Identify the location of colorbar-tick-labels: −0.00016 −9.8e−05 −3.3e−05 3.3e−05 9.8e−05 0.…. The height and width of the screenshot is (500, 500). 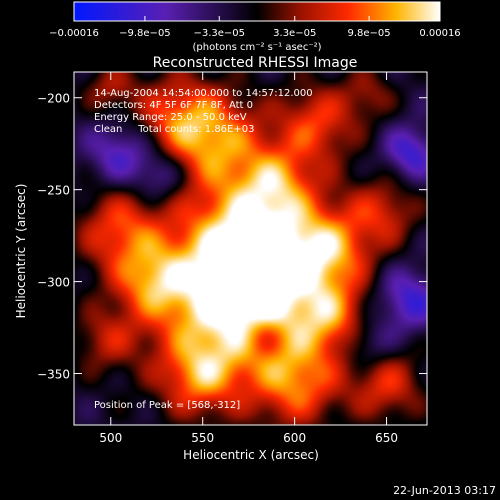
(255, 33).